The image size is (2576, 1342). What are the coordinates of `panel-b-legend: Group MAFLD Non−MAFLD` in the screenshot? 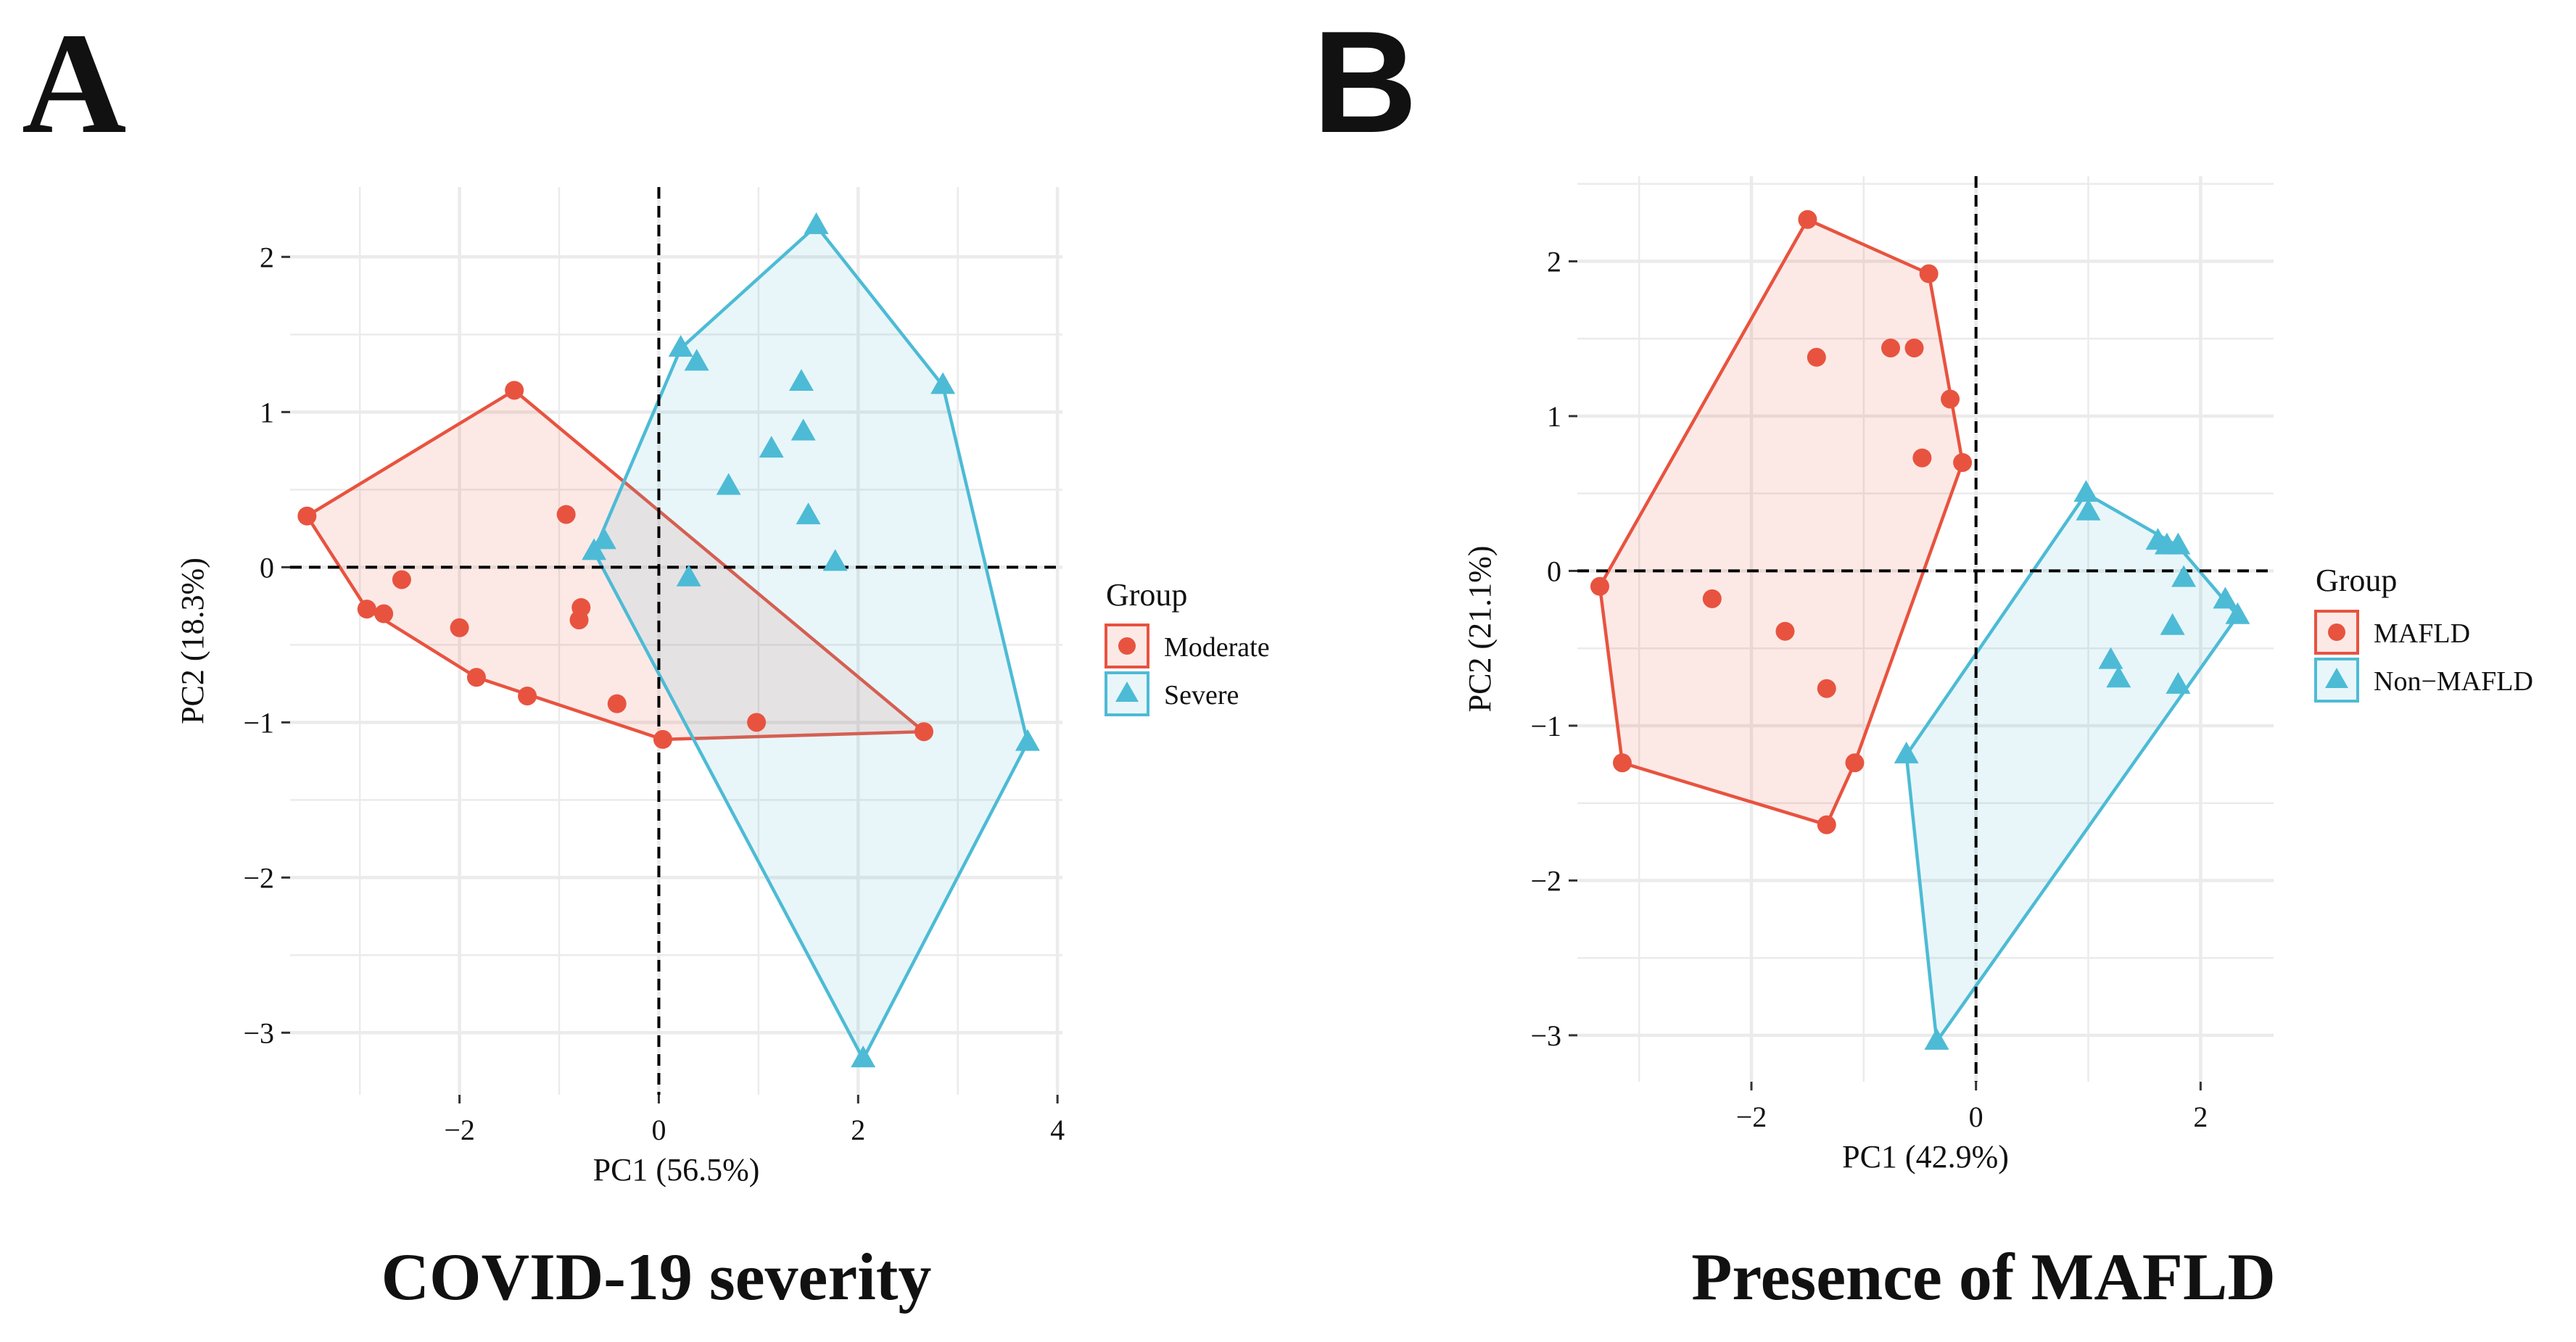 It's located at (2423, 633).